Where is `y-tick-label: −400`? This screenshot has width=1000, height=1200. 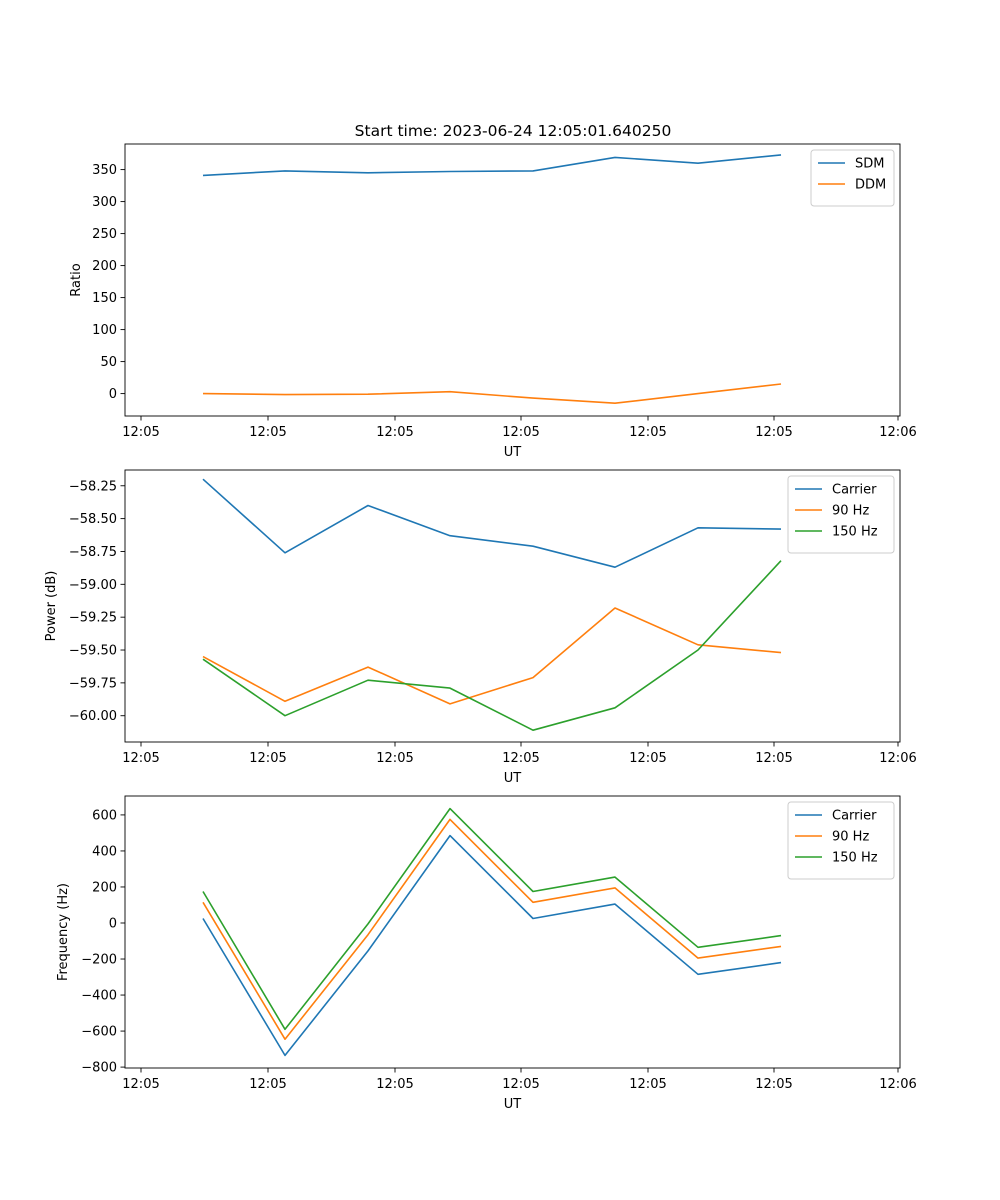
y-tick-label: −400 is located at coordinates (99, 996).